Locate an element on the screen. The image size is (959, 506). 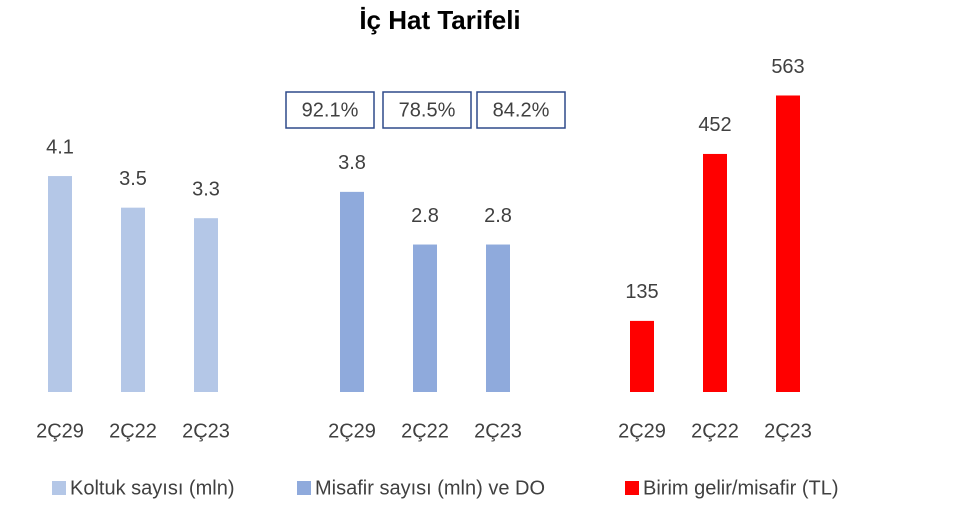
annotation: 84.2% is located at coordinates (521, 110).